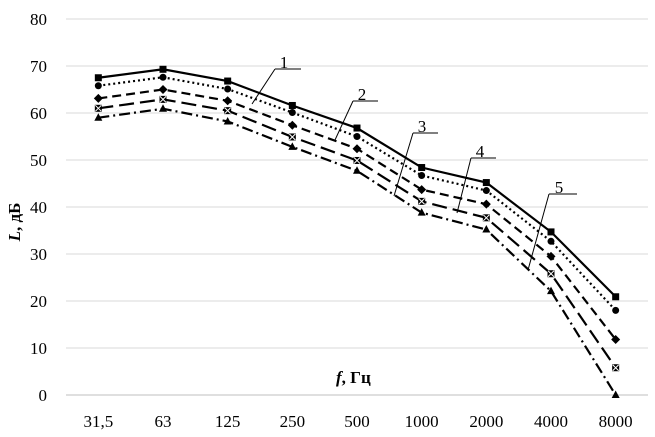 The height and width of the screenshot is (437, 655). I want to click on y-tick-label: 0, so click(43, 395).